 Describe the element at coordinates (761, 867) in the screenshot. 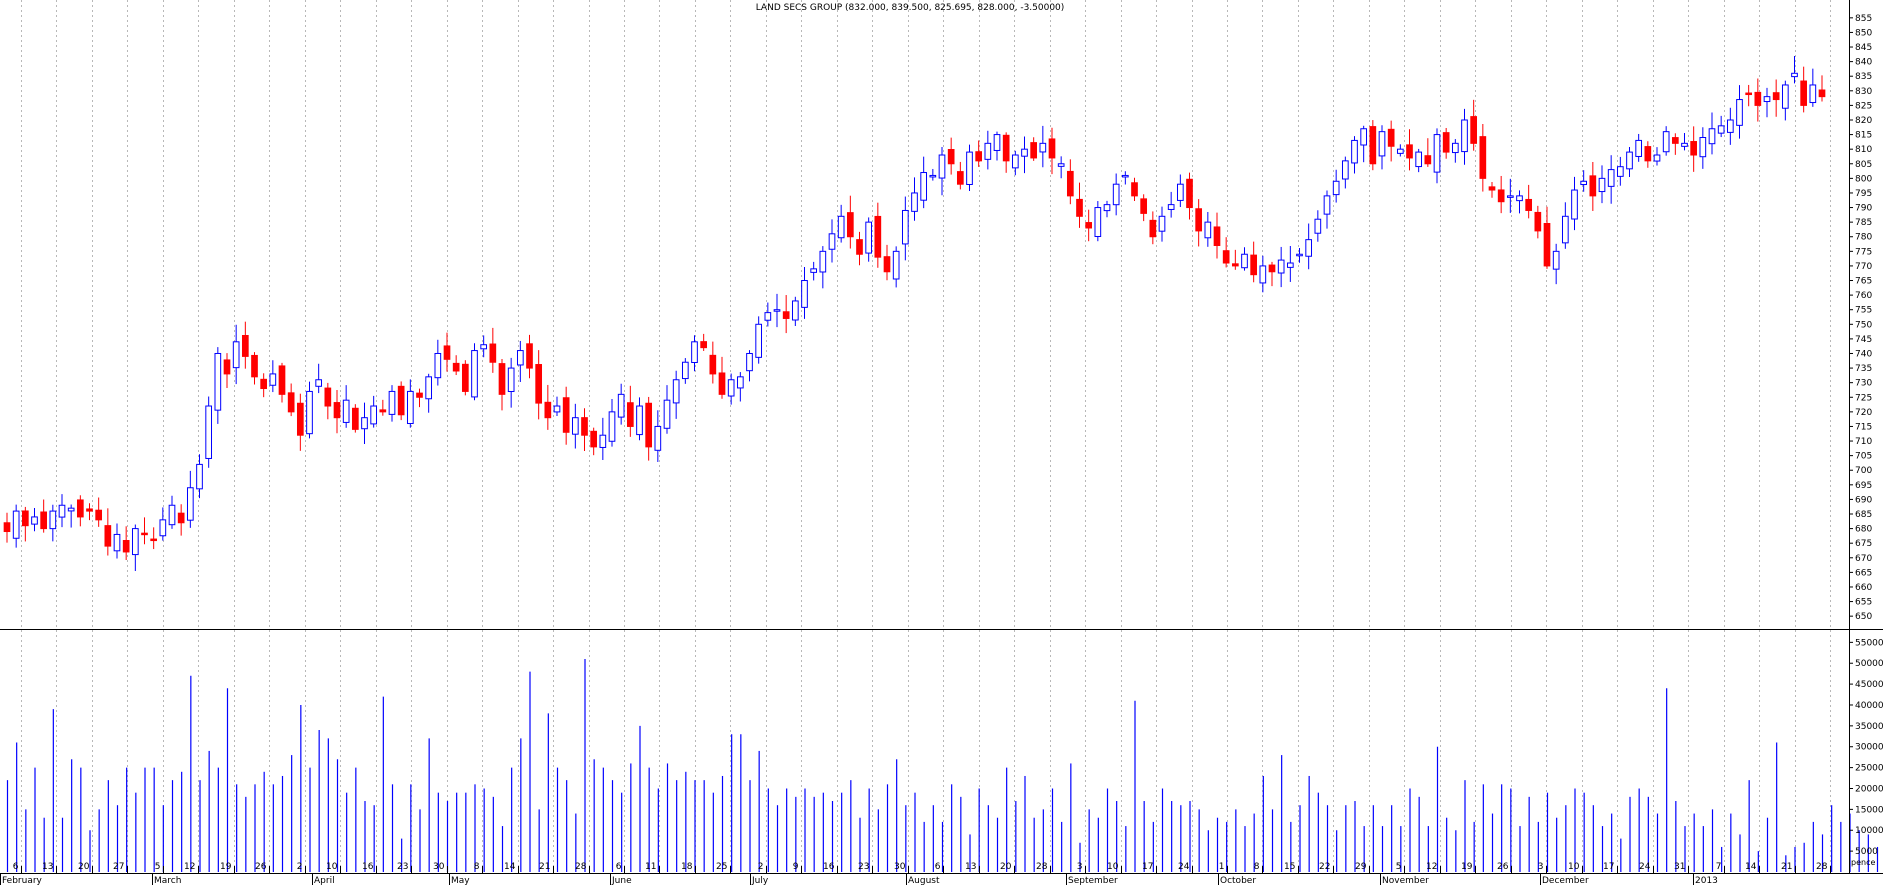

I see `day-tick-label: 2` at that location.